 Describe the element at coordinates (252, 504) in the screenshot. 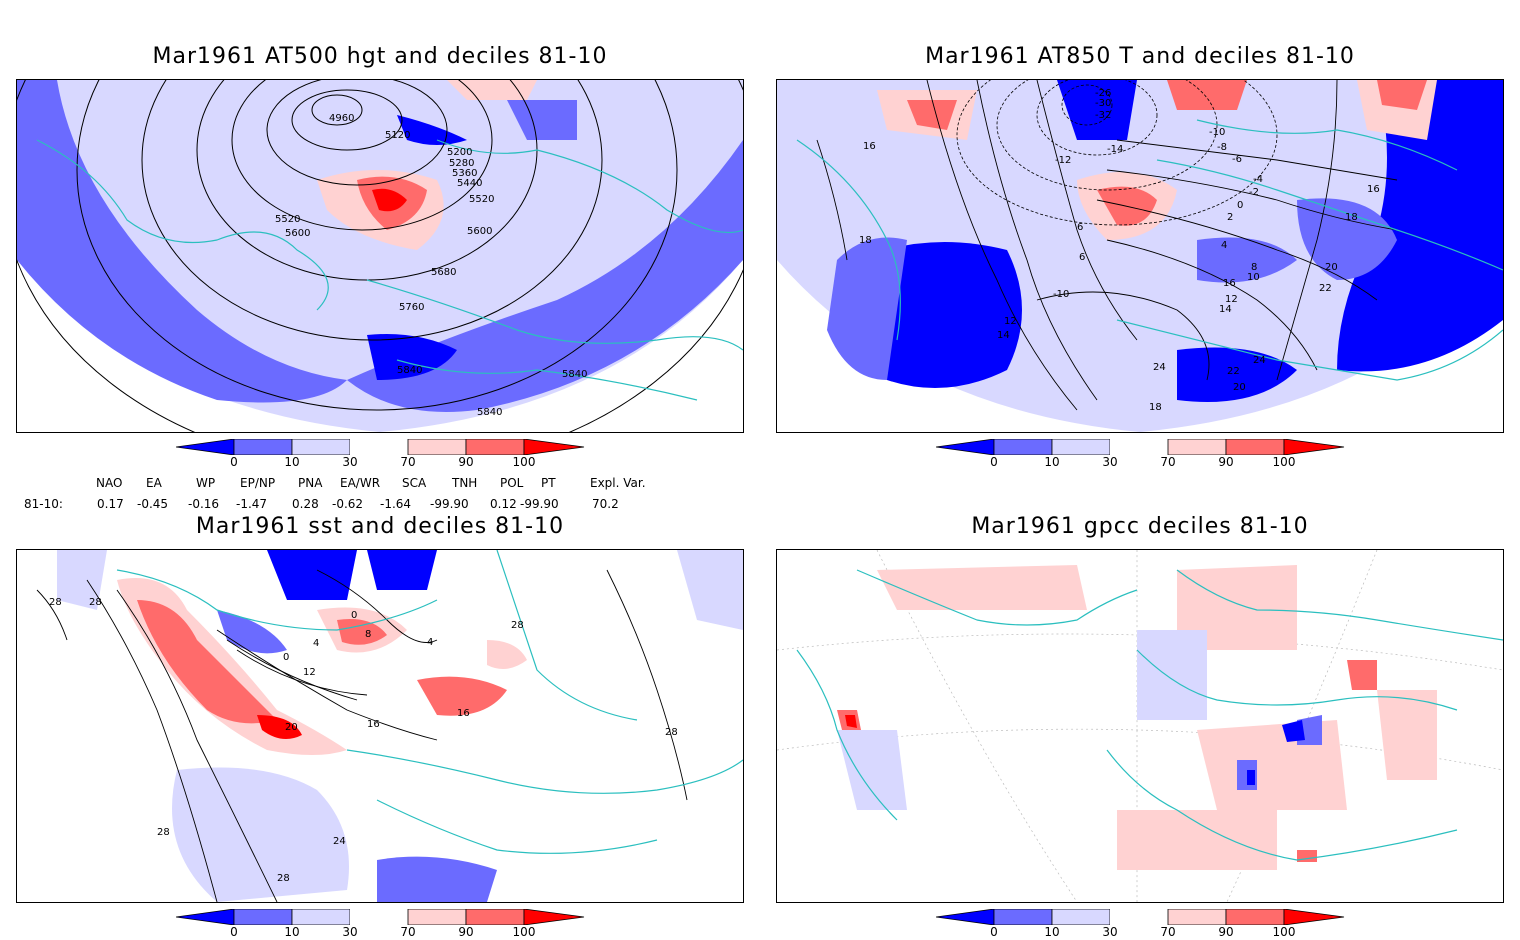

I see `index-value: -1.47` at that location.